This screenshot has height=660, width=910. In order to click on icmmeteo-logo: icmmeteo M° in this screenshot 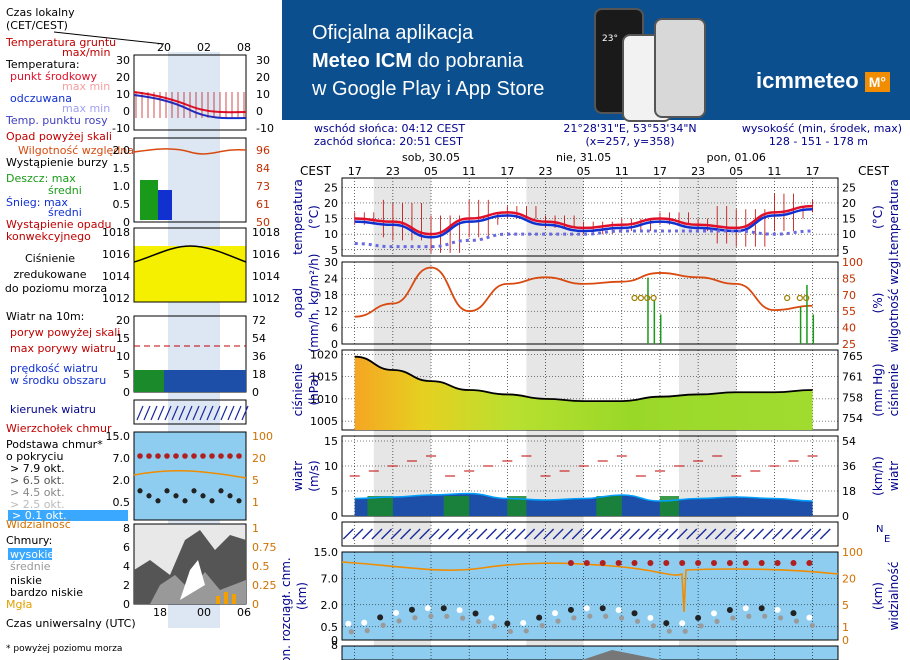, I will do `click(823, 81)`.